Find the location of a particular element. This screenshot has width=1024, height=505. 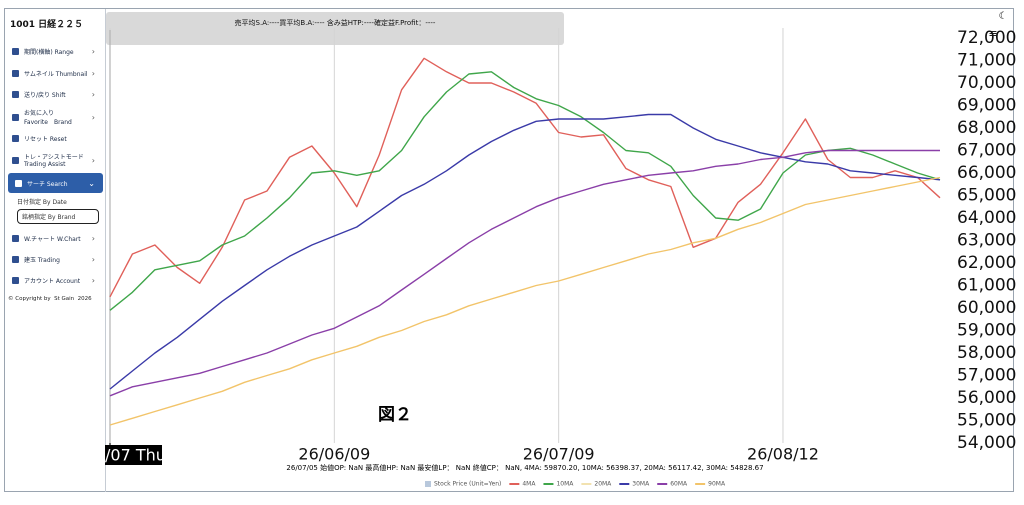

menu-label: サムネイル Thumbnail is located at coordinates (56, 74).